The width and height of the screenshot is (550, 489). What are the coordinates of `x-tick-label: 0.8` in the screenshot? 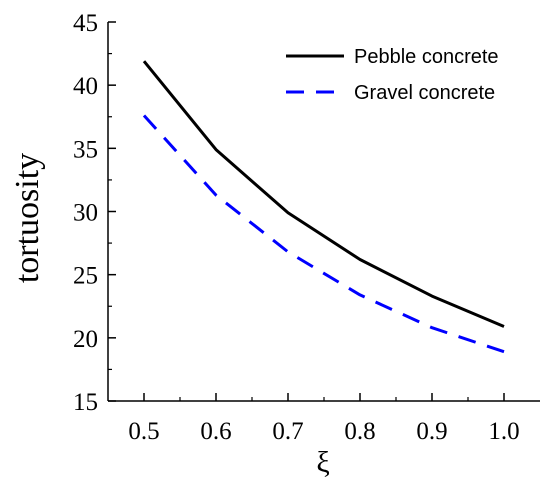 It's located at (359, 431).